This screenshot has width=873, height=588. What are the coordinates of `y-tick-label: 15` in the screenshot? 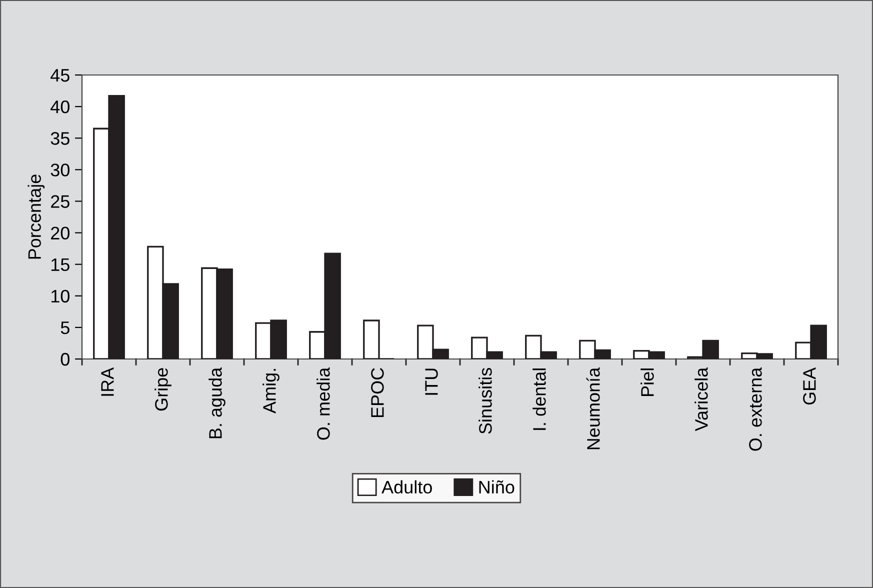 It's located at (60, 265).